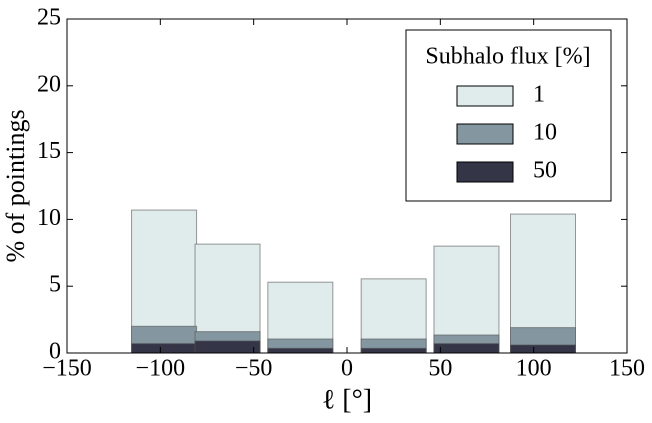  Describe the element at coordinates (254, 369) in the screenshot. I see `x-tick-label: −50` at that location.